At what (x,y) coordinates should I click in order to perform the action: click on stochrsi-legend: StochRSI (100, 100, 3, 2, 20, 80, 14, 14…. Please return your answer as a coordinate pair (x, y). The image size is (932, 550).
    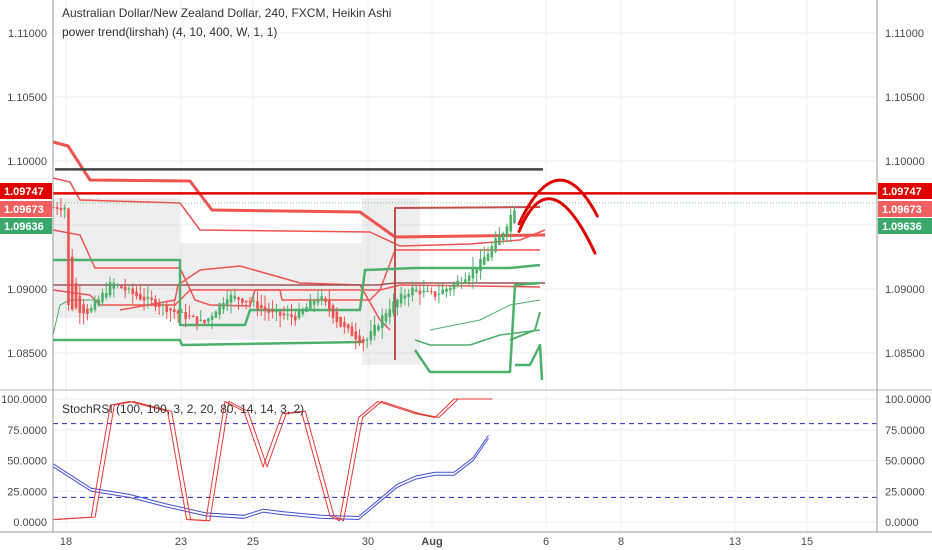
    Looking at the image, I should click on (183, 409).